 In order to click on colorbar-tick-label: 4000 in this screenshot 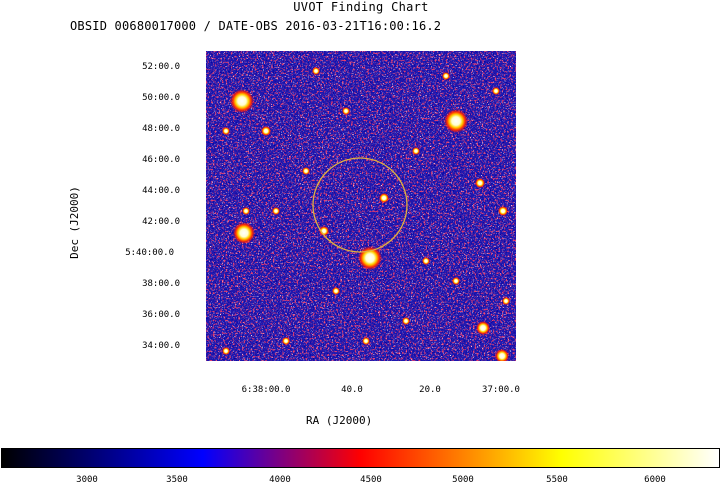, I will do `click(280, 480)`.